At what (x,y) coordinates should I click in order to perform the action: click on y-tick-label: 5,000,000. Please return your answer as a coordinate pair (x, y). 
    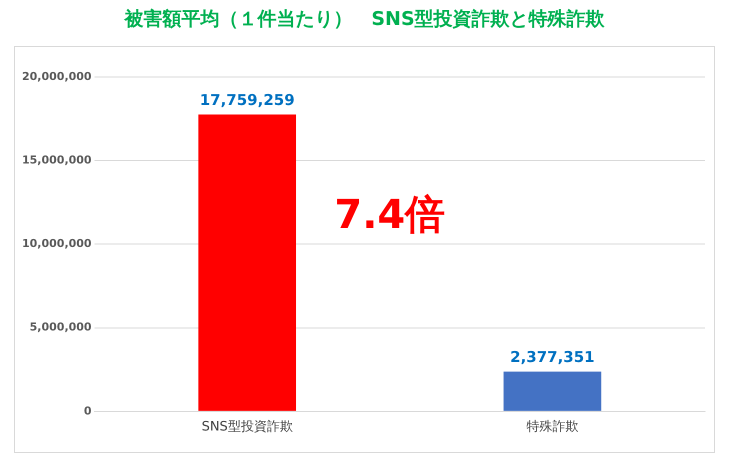
    Looking at the image, I should click on (61, 327).